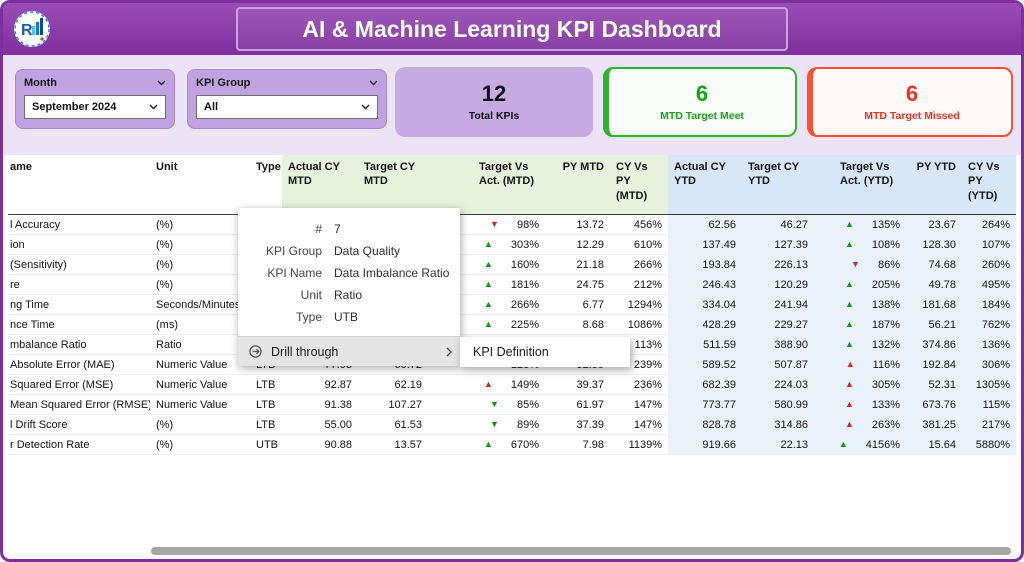 This screenshot has width=1024, height=562. What do you see at coordinates (74, 107) in the screenshot?
I see `month-dropdown-value: September 2024` at bounding box center [74, 107].